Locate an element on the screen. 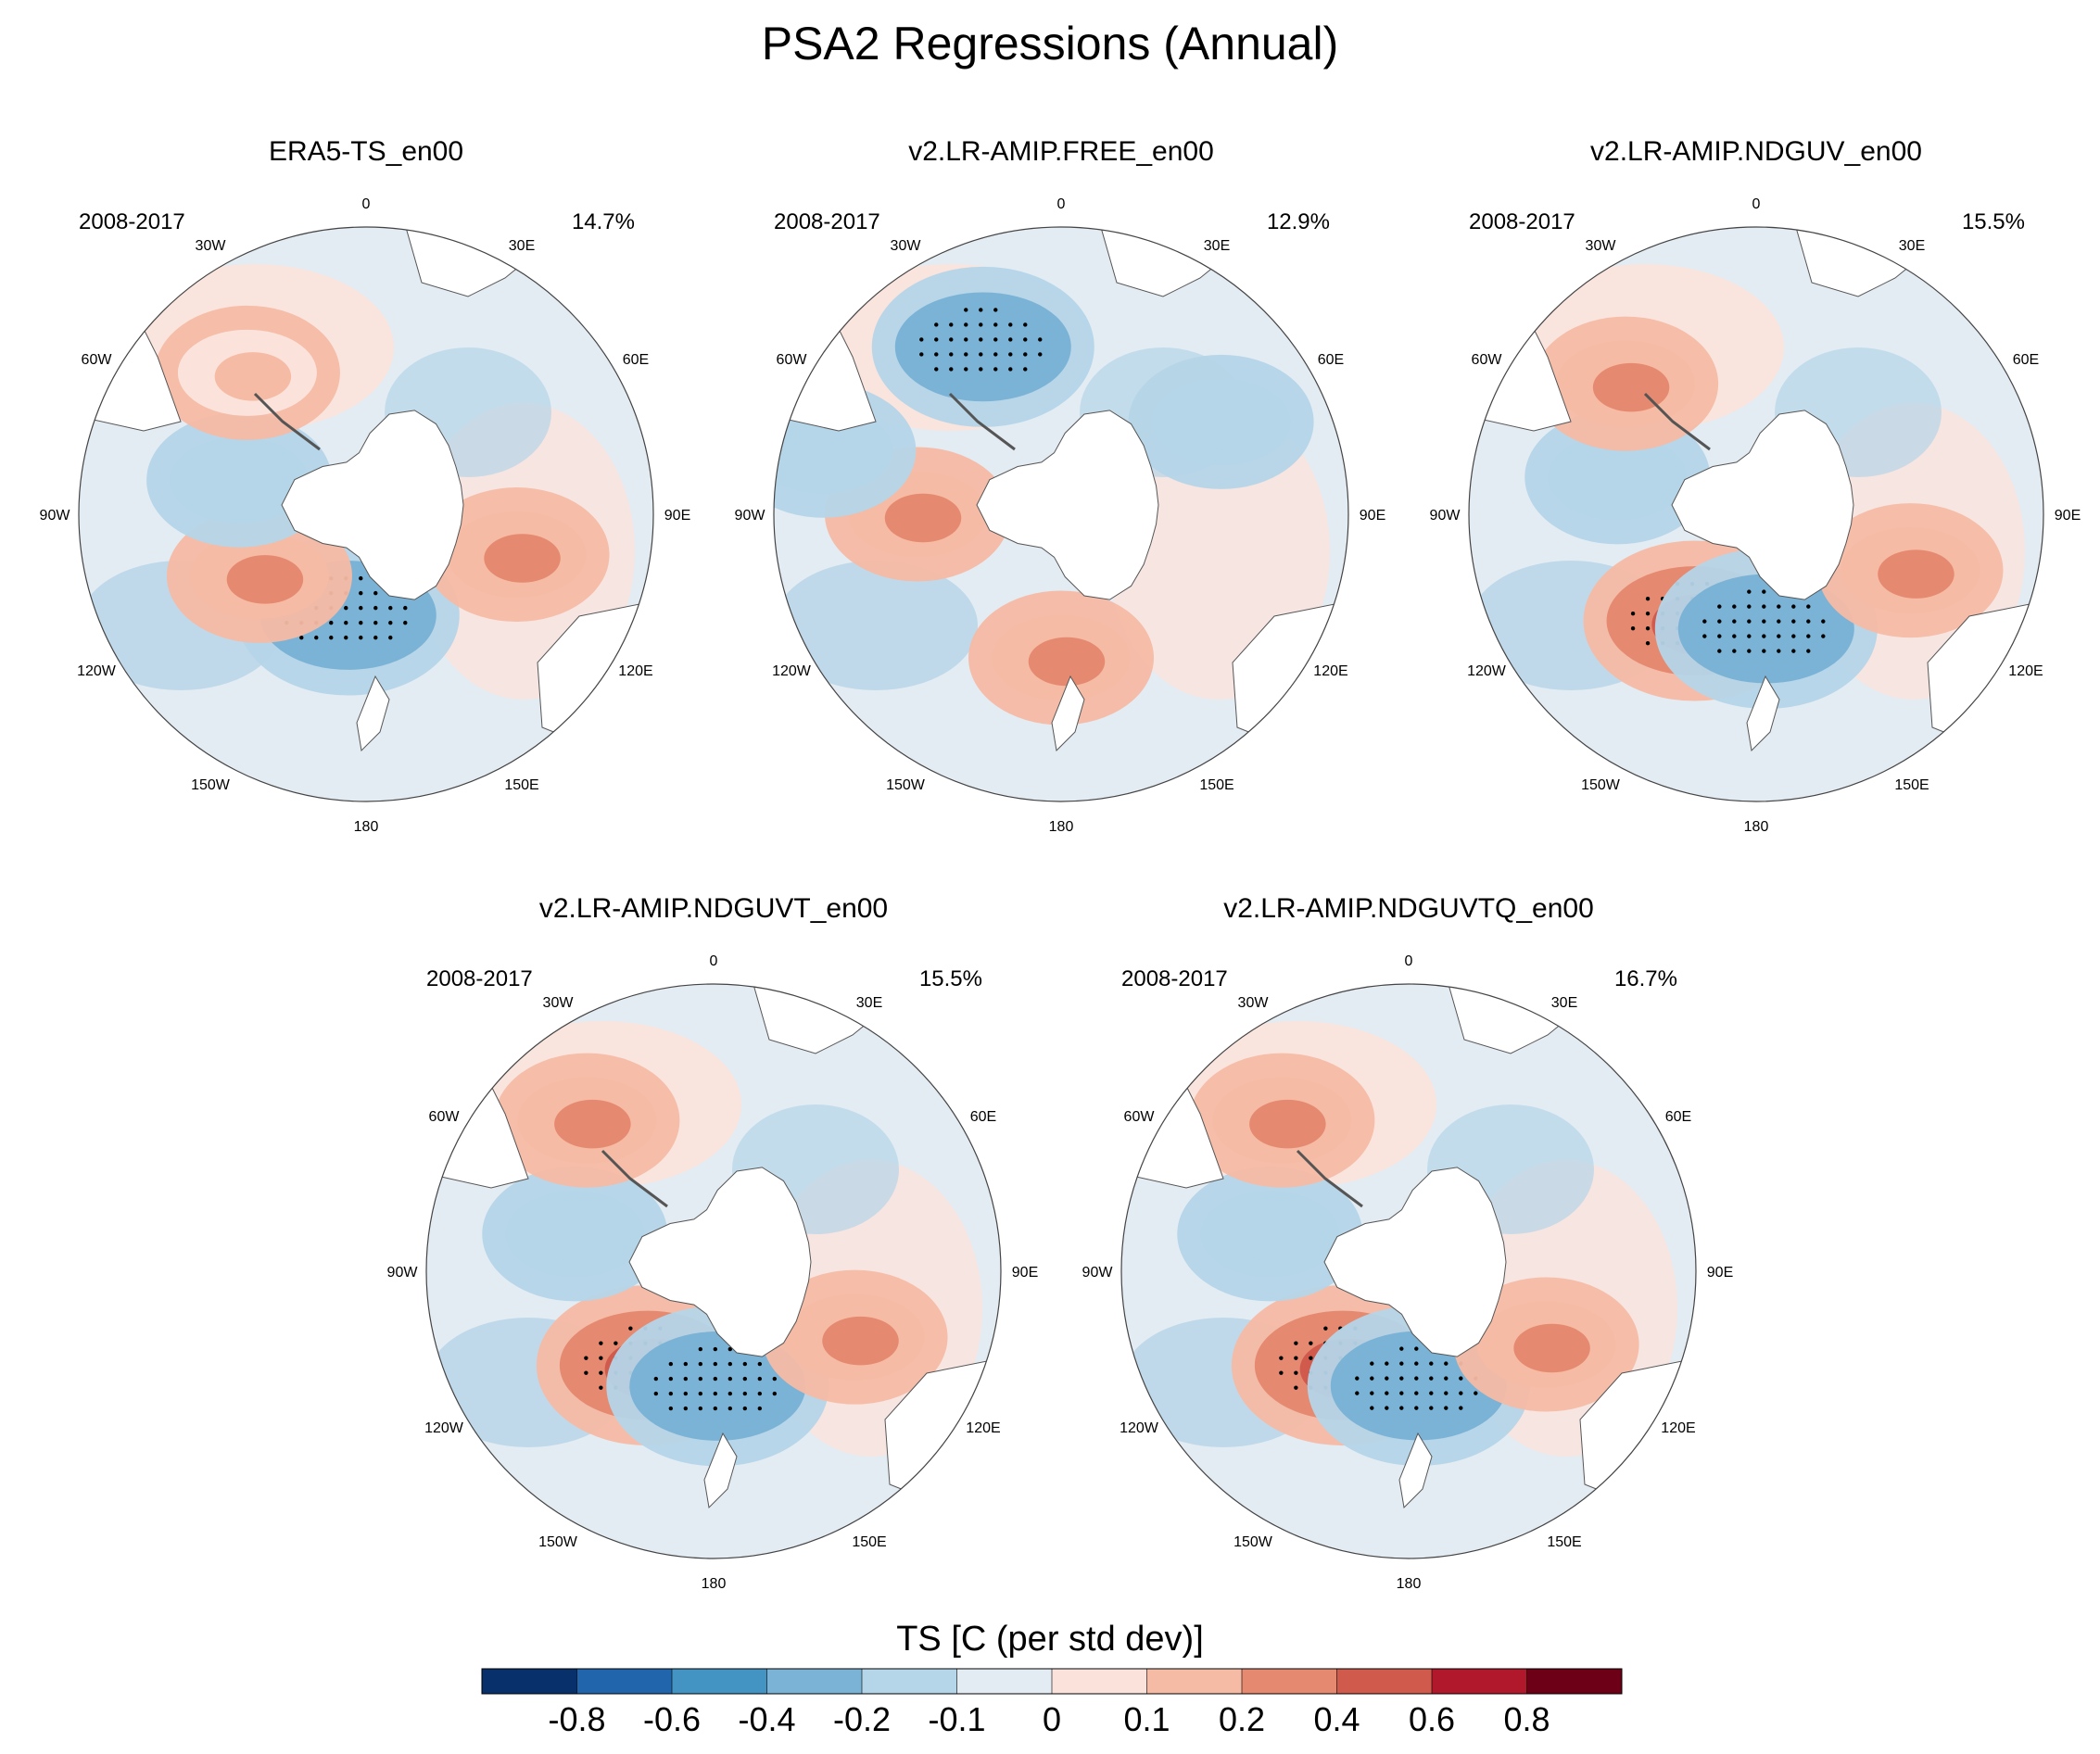  background-patch is located at coordinates (876, 625).